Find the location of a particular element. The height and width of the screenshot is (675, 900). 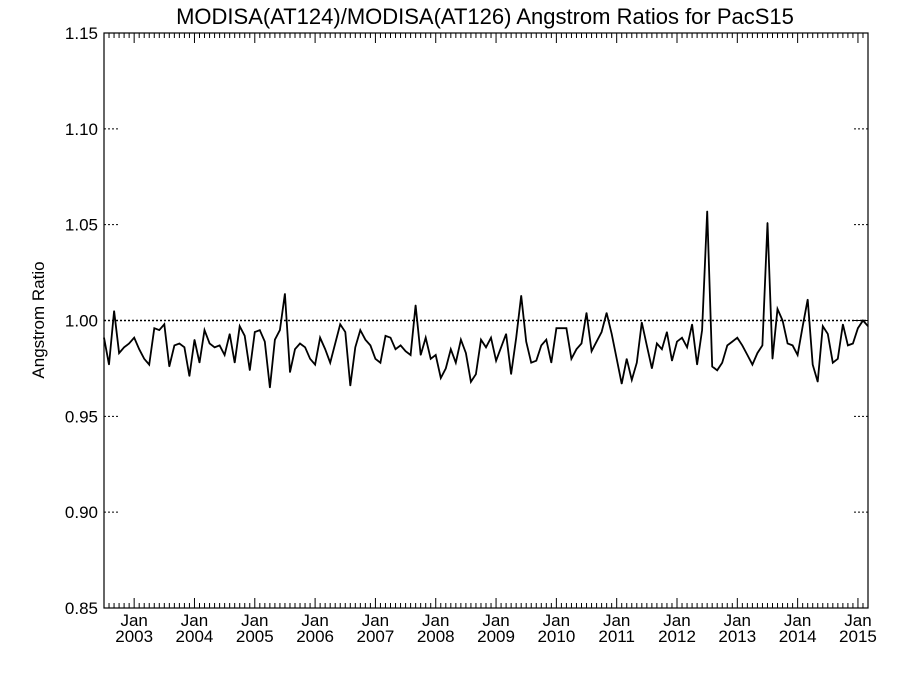

y-tick-label: 1.10 is located at coordinates (81, 129).